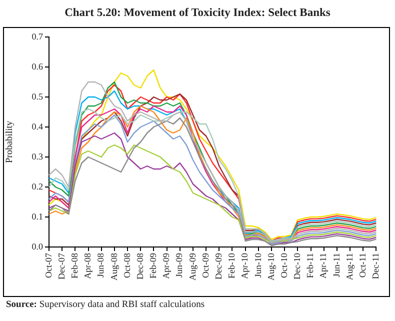 This screenshot has width=395, height=321. Describe the element at coordinates (87, 265) in the screenshot. I see `x-tick-label: Apr-08` at that location.